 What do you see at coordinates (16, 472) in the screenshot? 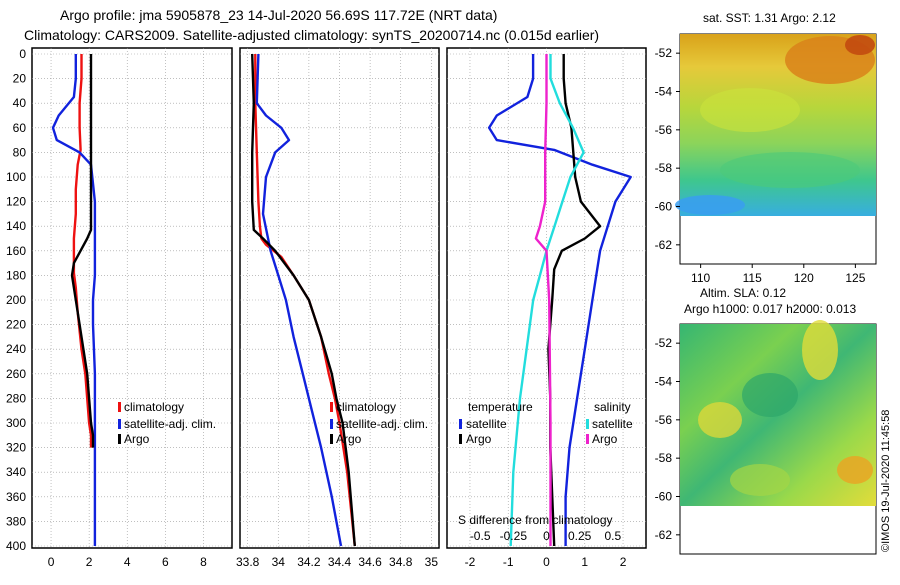
I see `depth-tick-label: 340` at bounding box center [16, 472].